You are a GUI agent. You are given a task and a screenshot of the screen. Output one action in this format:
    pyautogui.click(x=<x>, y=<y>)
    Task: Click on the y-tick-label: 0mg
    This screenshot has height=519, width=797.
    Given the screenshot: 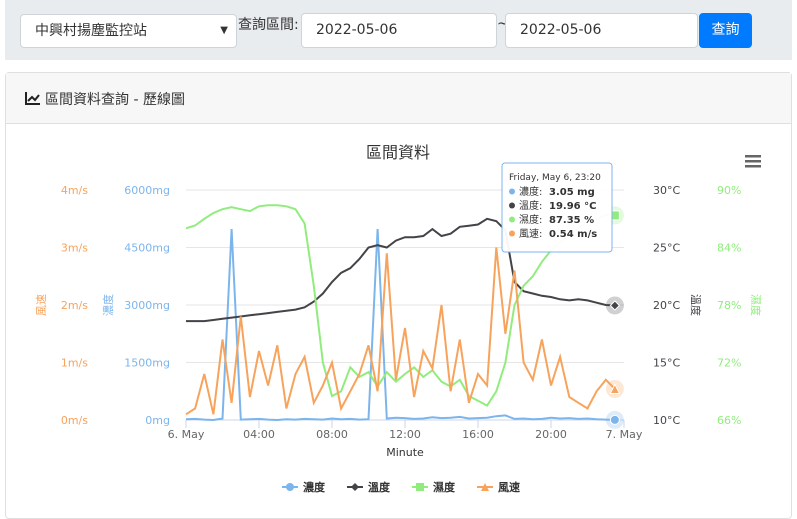 What is the action you would take?
    pyautogui.click(x=157, y=420)
    